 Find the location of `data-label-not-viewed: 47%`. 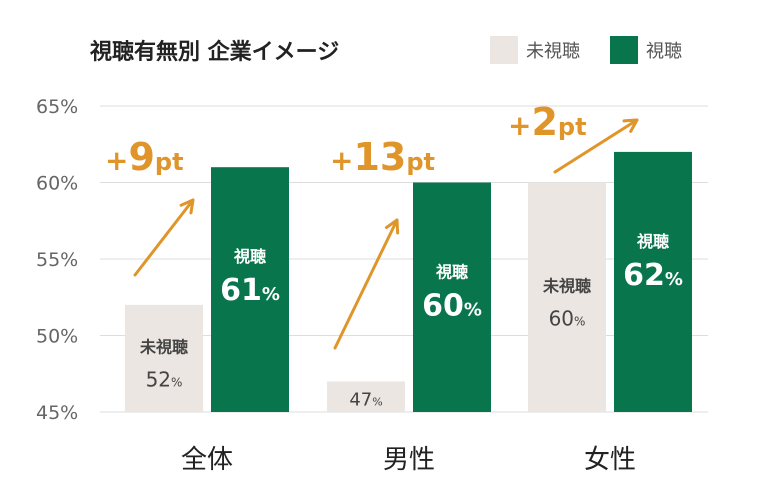

data-label-not-viewed: 47% is located at coordinates (365, 399).